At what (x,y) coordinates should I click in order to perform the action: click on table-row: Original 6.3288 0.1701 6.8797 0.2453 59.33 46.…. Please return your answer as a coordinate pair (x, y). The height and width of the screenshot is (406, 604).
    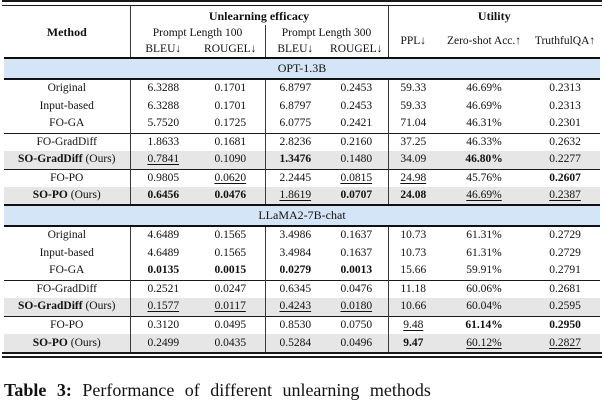
    Looking at the image, I should click on (302, 88).